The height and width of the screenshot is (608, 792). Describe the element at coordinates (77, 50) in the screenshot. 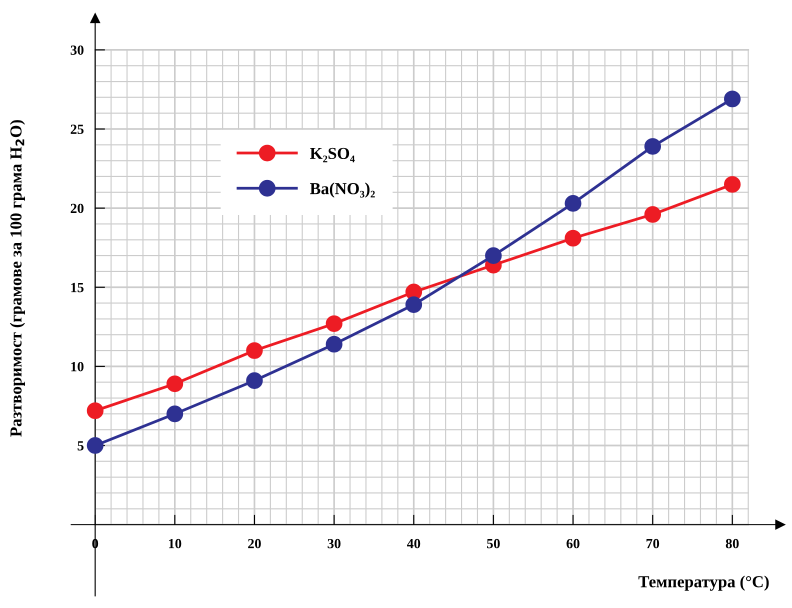

I see `y-tick-label: 30` at that location.